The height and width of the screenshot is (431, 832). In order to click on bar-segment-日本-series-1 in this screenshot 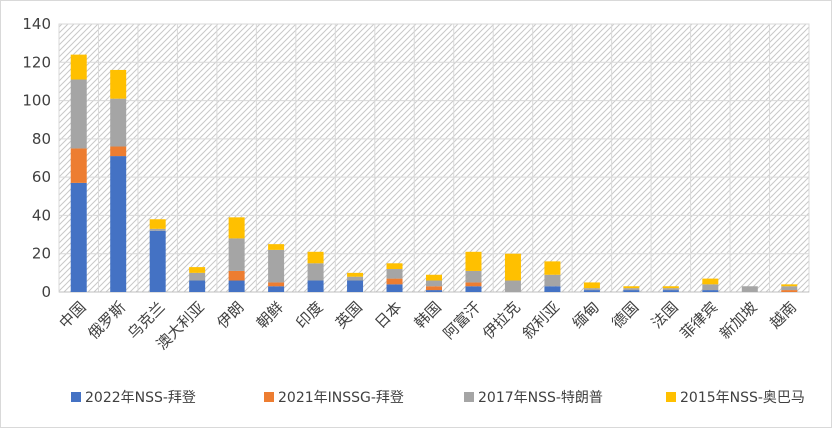, I will do `click(394, 281)`.